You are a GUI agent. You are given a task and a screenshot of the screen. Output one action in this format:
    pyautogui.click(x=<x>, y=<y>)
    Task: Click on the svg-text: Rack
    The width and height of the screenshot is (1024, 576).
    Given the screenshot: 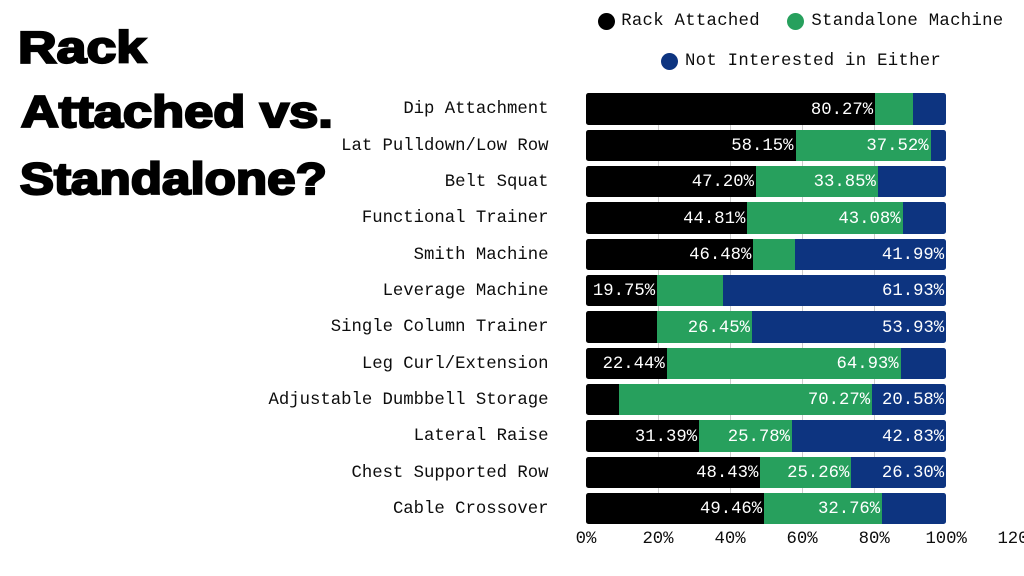 What is the action you would take?
    pyautogui.click(x=82, y=47)
    